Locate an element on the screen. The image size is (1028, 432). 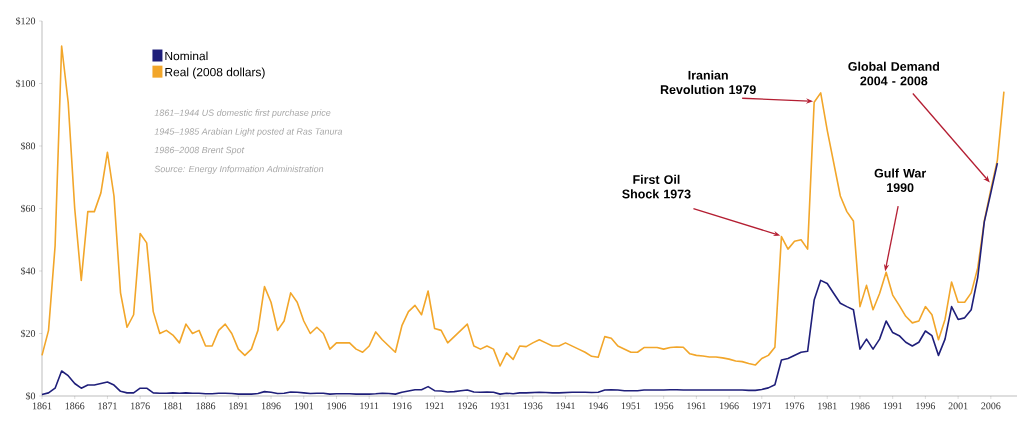
x-tick-label: 1966 is located at coordinates (729, 406).